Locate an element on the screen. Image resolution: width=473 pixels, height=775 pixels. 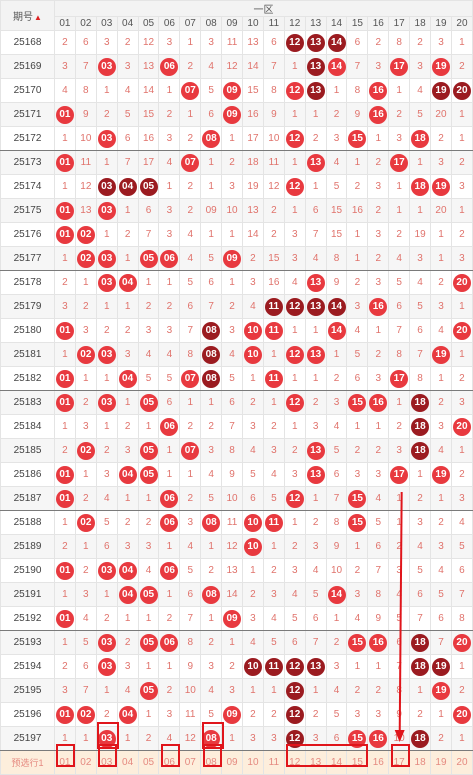
cell-11: 1 is located at coordinates (273, 402).